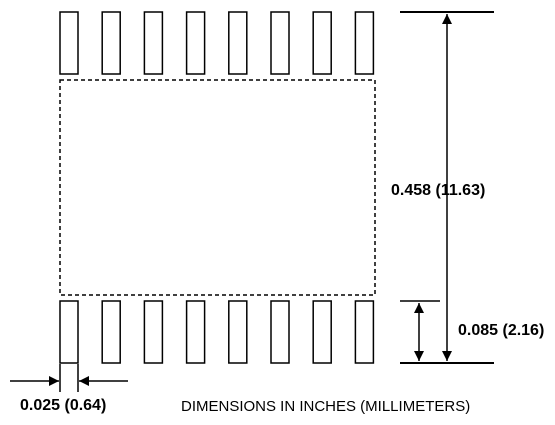 The width and height of the screenshot is (555, 425). I want to click on bottom-pad-row, so click(217, 332).